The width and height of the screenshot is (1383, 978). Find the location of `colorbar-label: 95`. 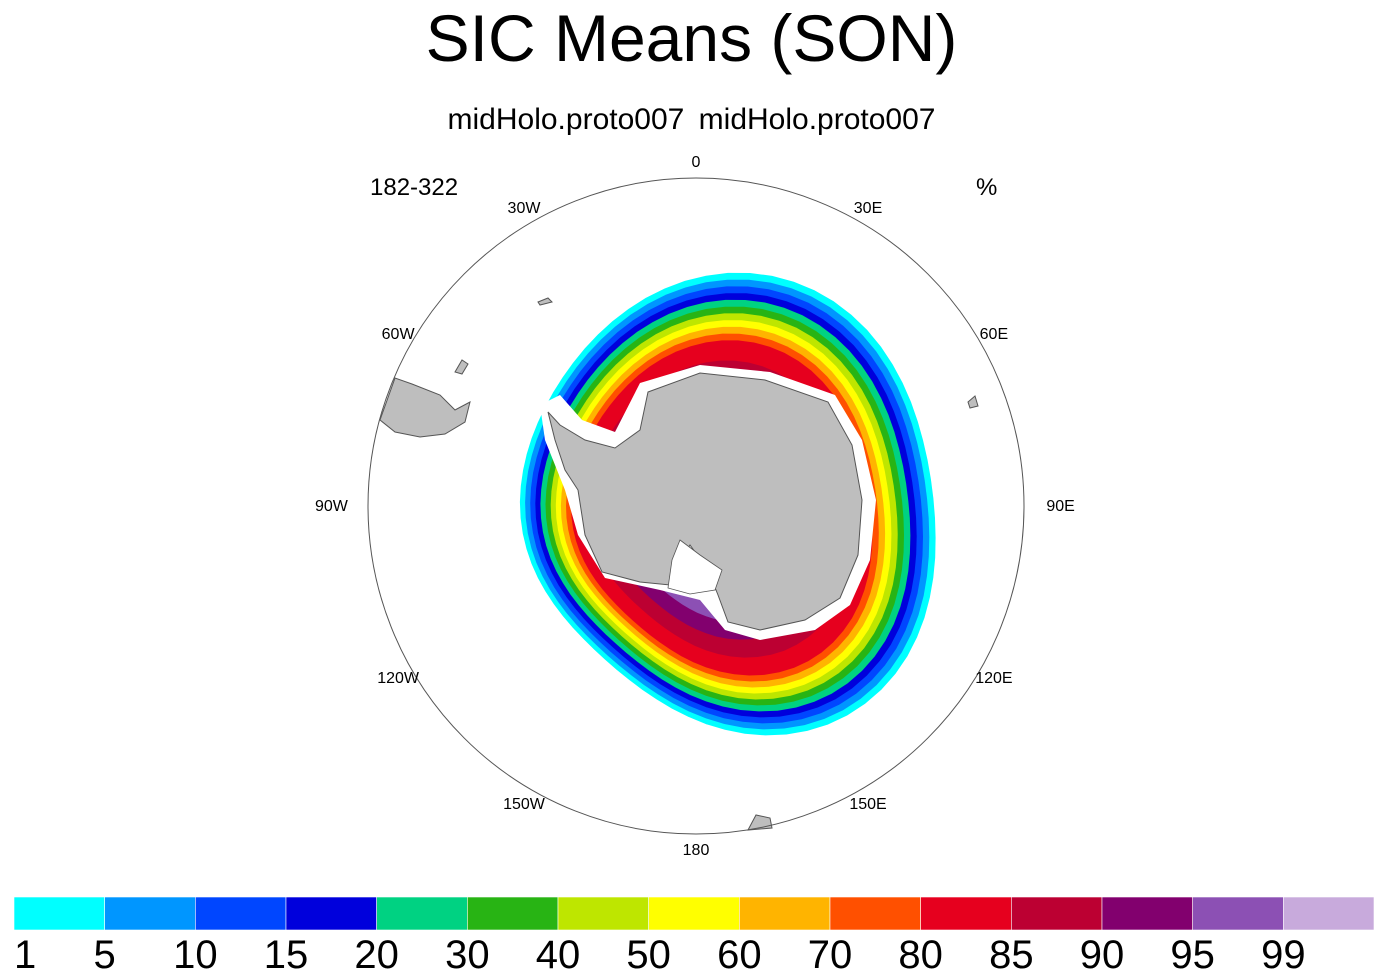

colorbar-label: 95 is located at coordinates (1192, 955).